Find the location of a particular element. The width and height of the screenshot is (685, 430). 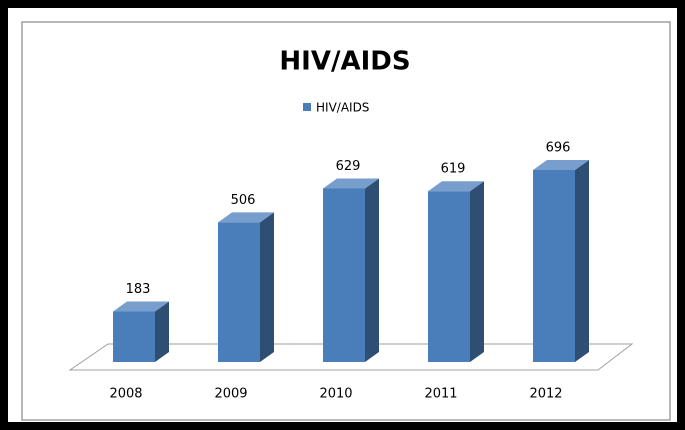

x-tick-label: 2012 is located at coordinates (545, 394).